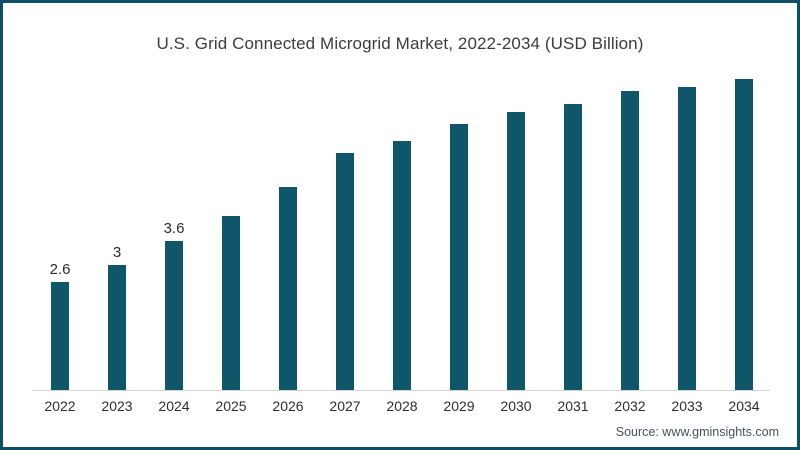 Image resolution: width=800 pixels, height=450 pixels. Describe the element at coordinates (630, 240) in the screenshot. I see `bar-2032` at that location.